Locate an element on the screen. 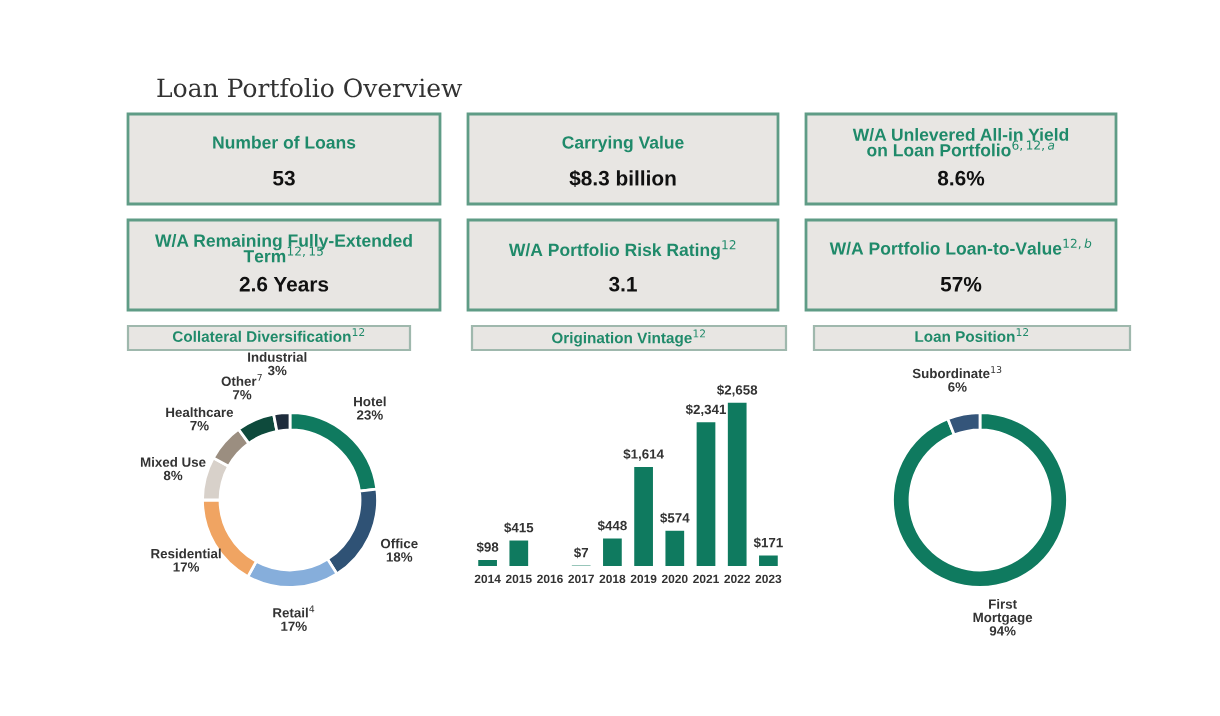  text: W/A Remaining Fully-Extended Term$^{12,15}$ is located at coordinates (283, 248).